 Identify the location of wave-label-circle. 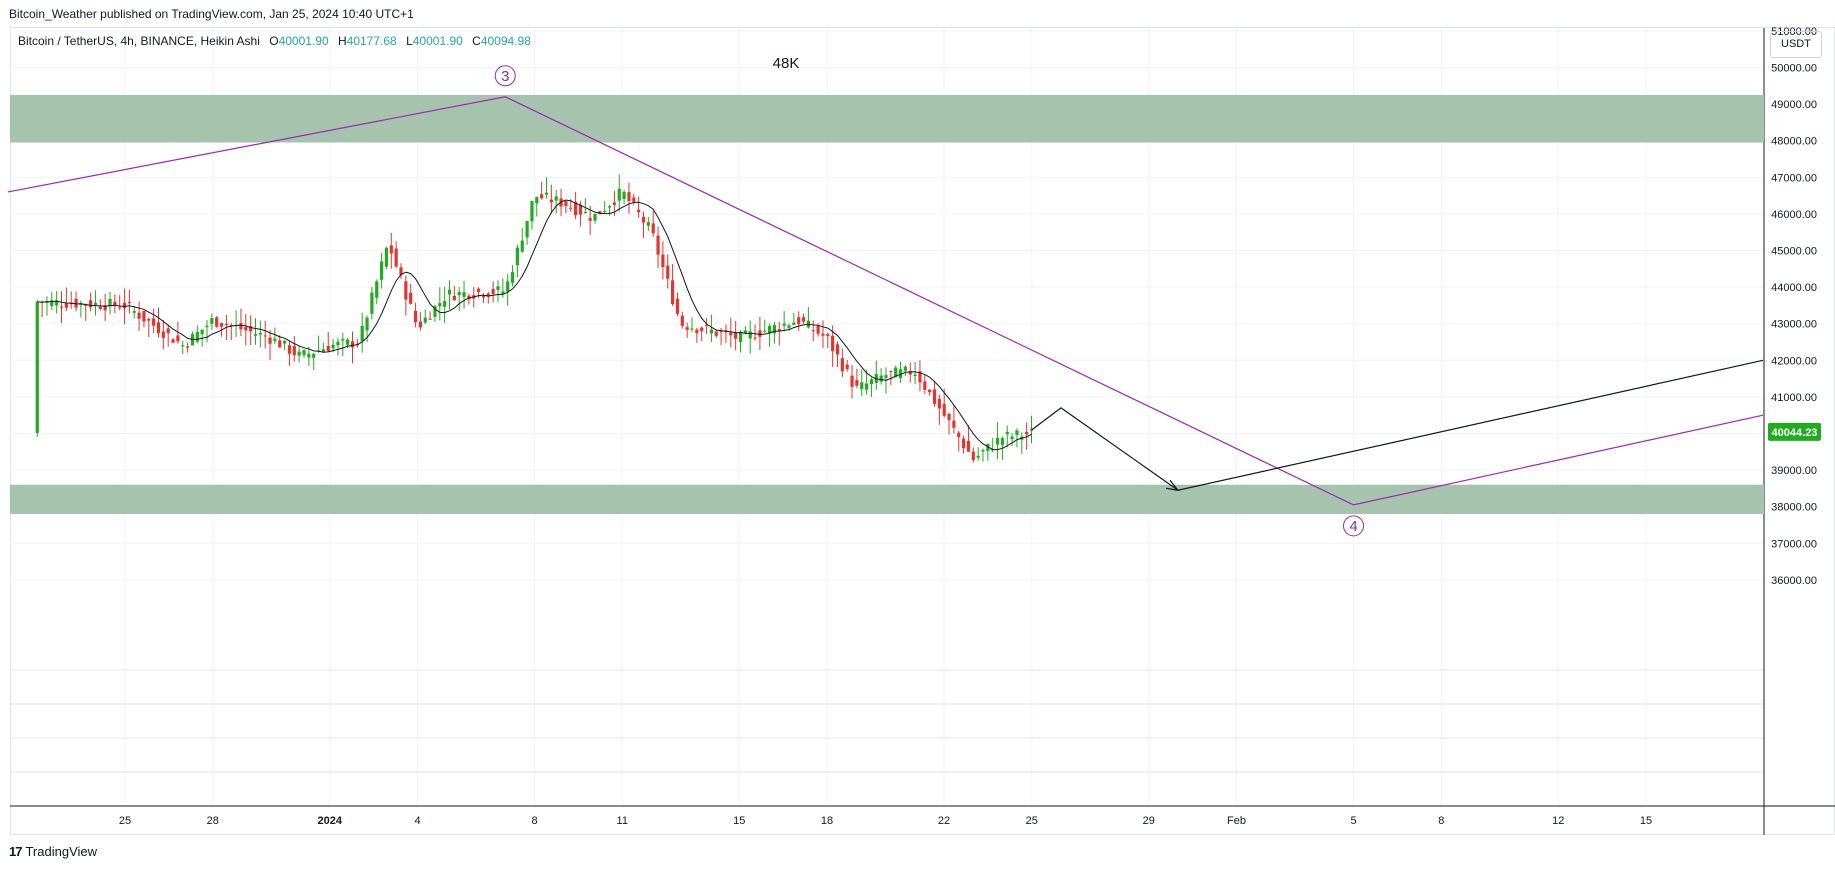
(1353, 526).